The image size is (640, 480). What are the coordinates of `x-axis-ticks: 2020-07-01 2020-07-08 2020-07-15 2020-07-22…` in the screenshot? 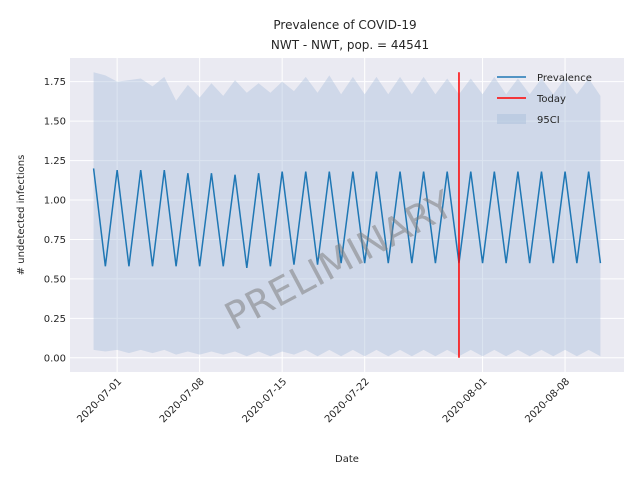 It's located at (323, 400).